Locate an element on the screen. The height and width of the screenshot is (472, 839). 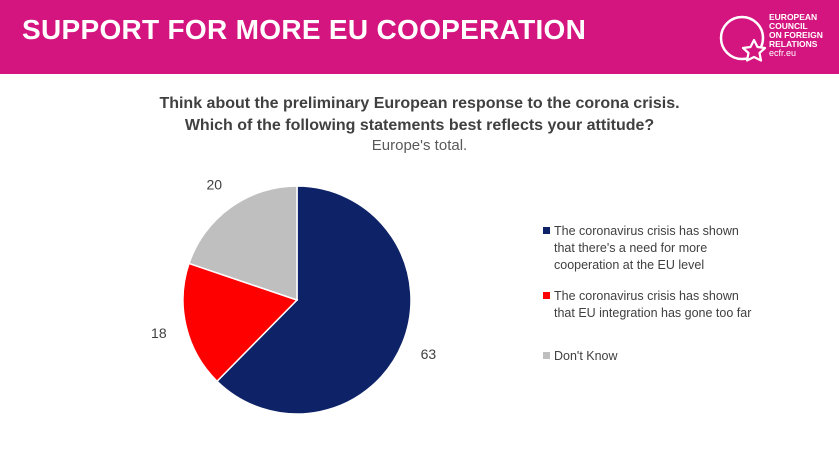
logo-line: COUNCIL is located at coordinates (788, 26).